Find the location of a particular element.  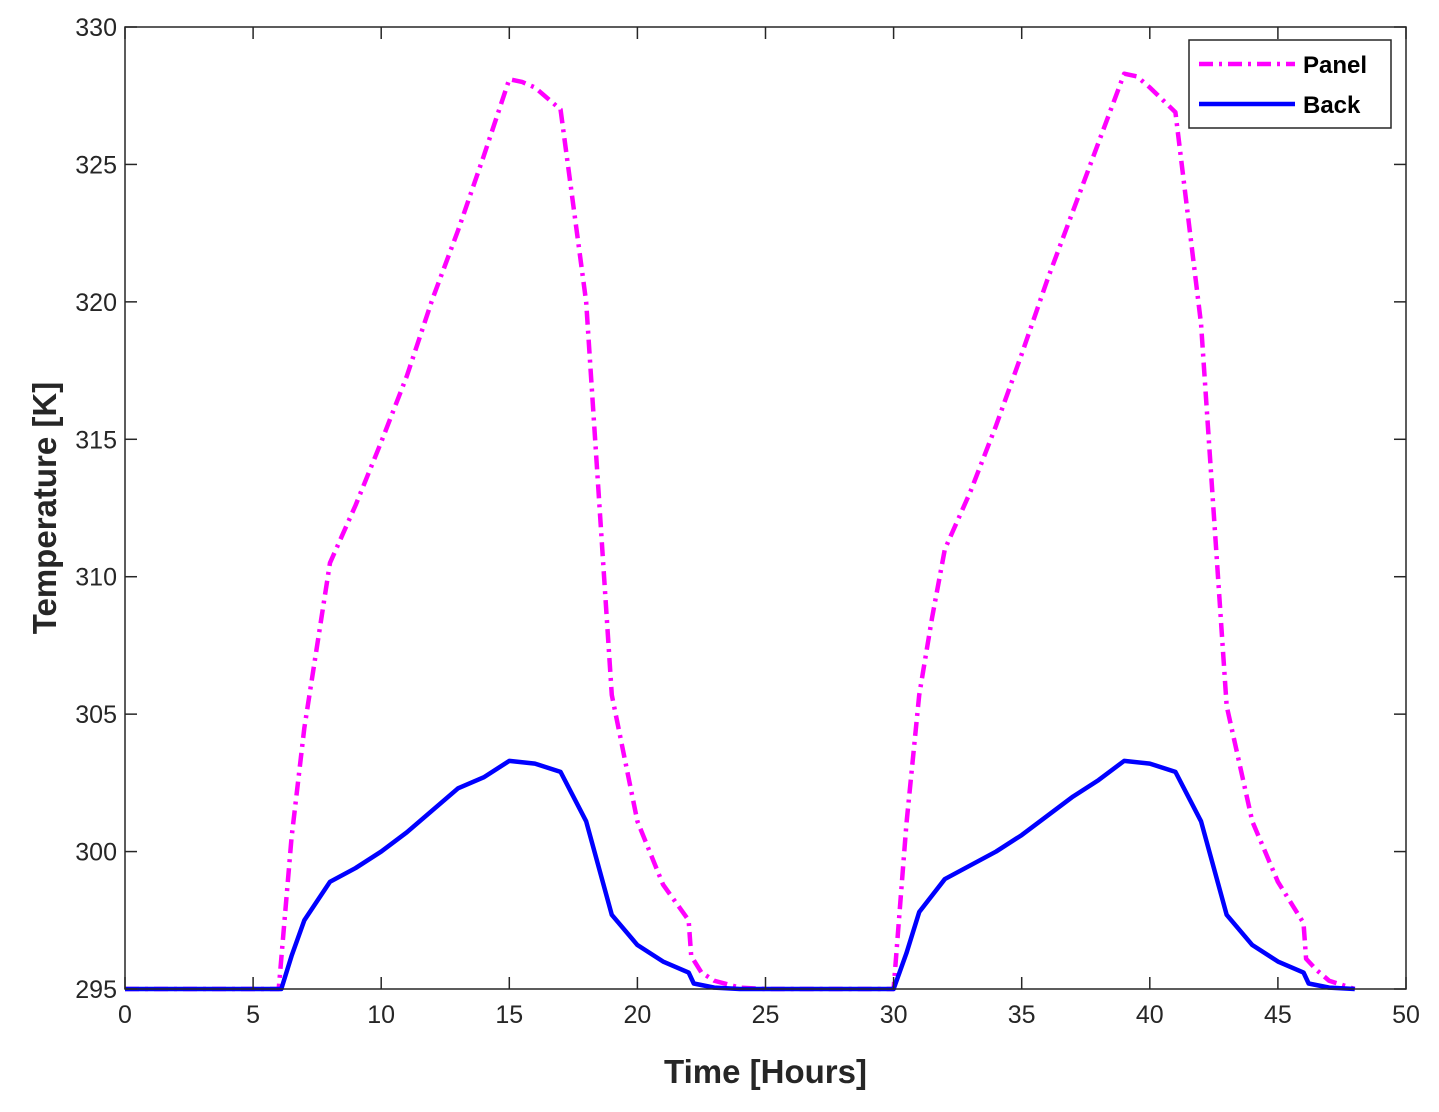

legend-box is located at coordinates (1290, 84).